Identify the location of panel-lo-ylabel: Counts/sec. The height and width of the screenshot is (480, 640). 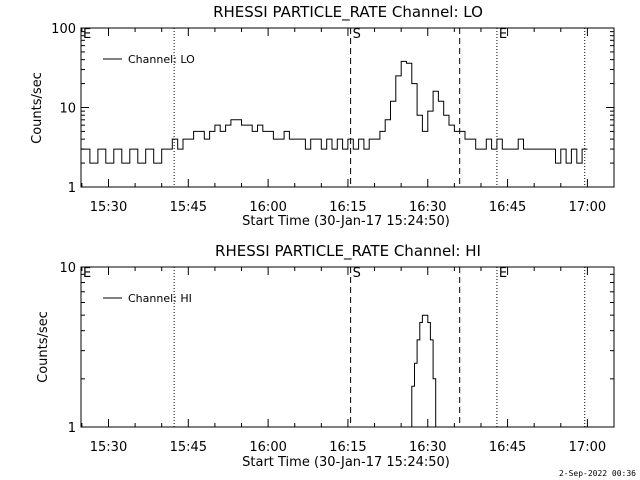
(37, 108).